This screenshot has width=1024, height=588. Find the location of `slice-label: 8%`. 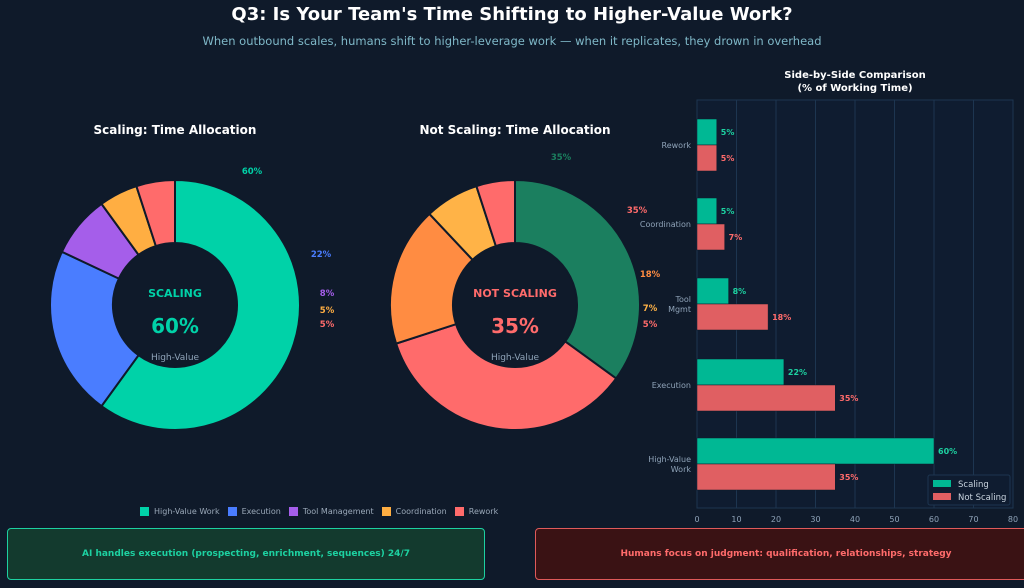

slice-label: 8% is located at coordinates (327, 294).